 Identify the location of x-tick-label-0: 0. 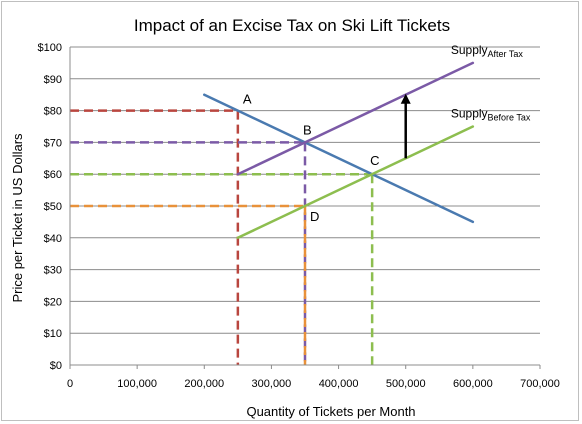
(70, 384).